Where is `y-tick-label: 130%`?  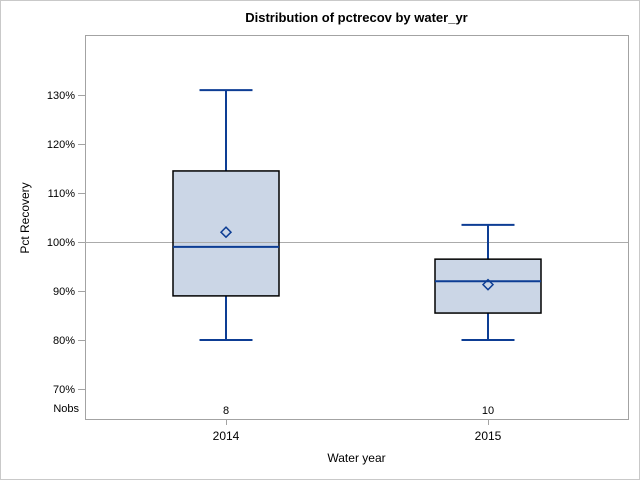
y-tick-label: 130% is located at coordinates (61, 96).